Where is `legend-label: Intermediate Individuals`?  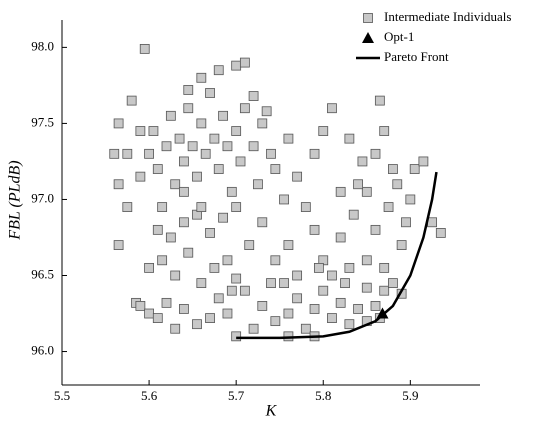 legend-label: Intermediate Individuals is located at coordinates (447, 16).